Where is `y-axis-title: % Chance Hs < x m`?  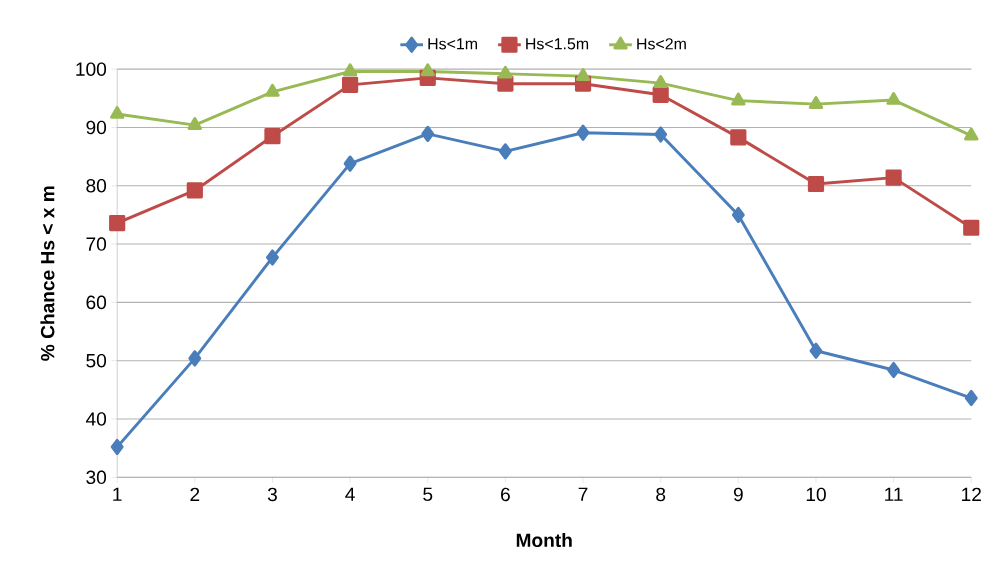
y-axis-title: % Chance Hs < x m is located at coordinates (47, 273).